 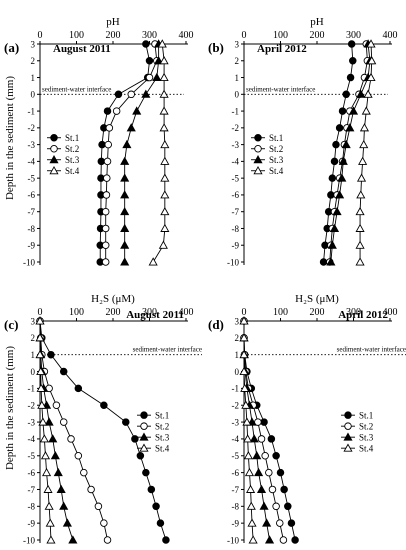 What do you see at coordinates (32, 523) in the screenshot?
I see `y-tick-label: -9` at bounding box center [32, 523].